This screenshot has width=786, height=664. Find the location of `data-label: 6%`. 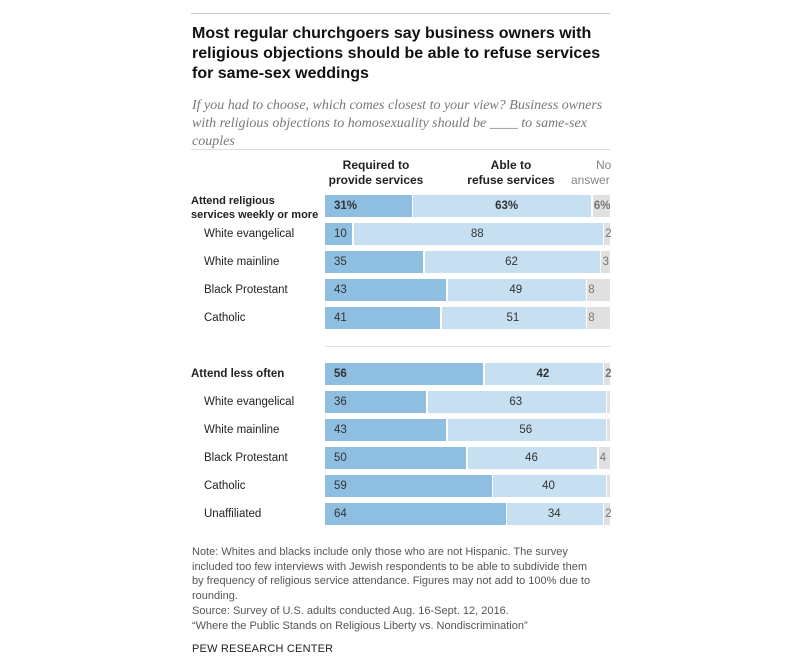

data-label: 6% is located at coordinates (602, 206).